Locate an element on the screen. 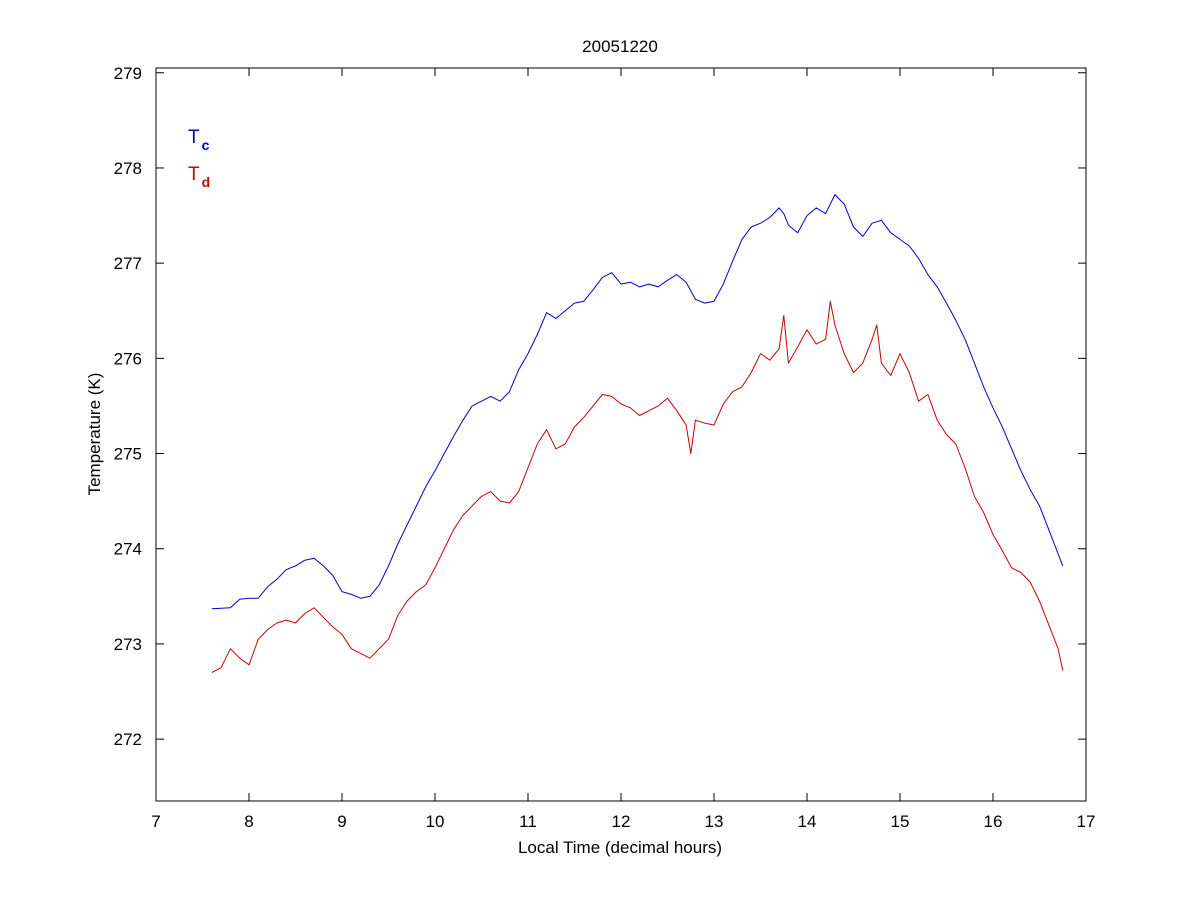 Image resolution: width=1200 pixels, height=900 pixels. x-tick-label: 7 is located at coordinates (155, 821).